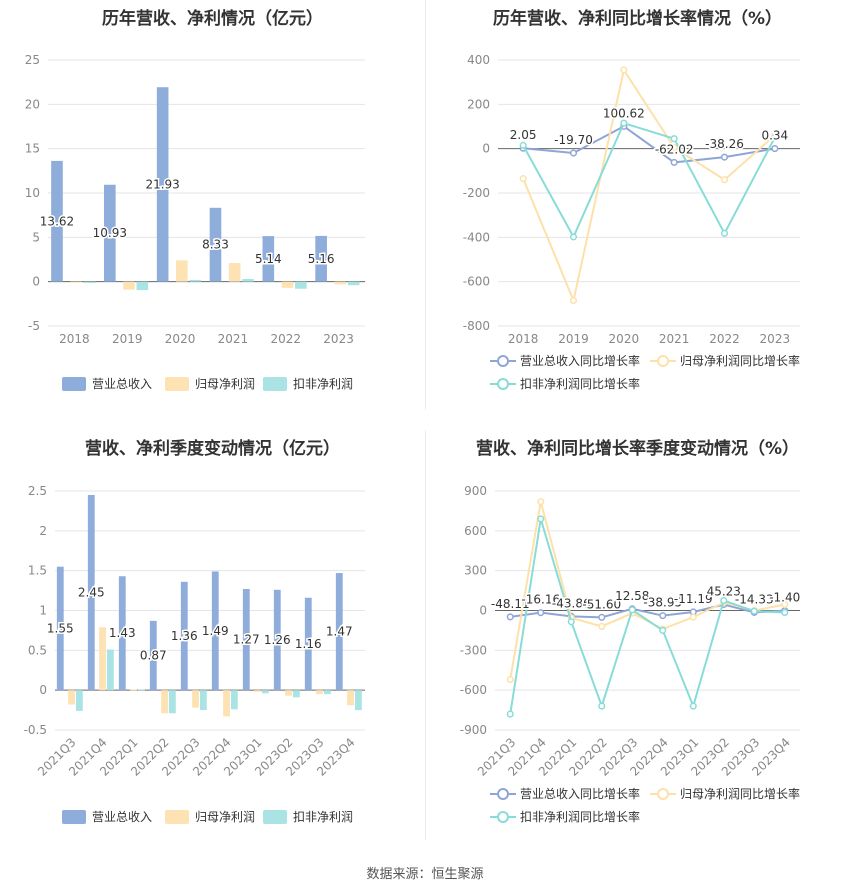 Image resolution: width=850 pixels, height=891 pixels. I want to click on y-tick-label: 2.5, so click(37, 491).